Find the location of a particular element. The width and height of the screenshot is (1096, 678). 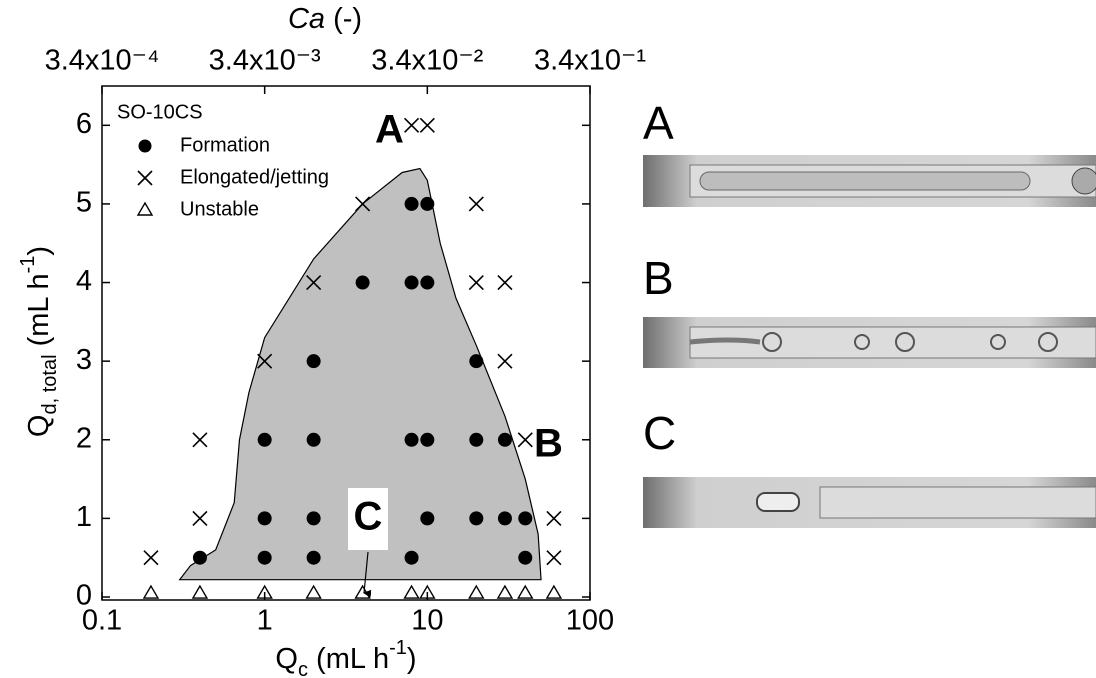

y-tick-label: 4 is located at coordinates (84, 281).